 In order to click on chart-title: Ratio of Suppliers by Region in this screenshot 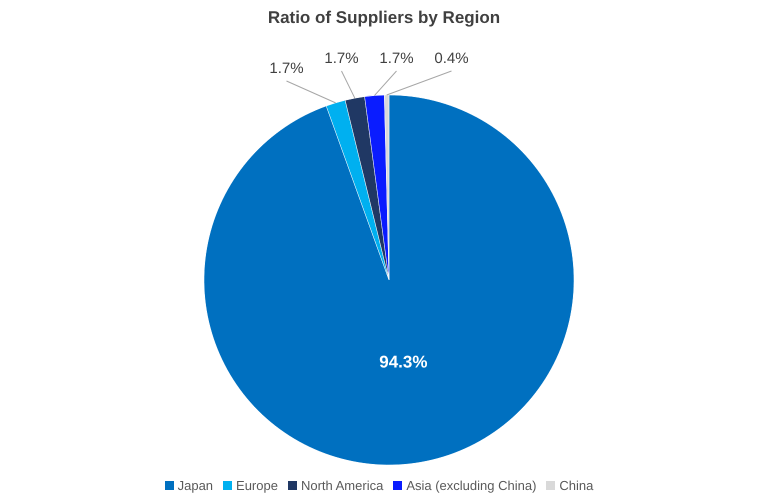, I will do `click(384, 18)`.